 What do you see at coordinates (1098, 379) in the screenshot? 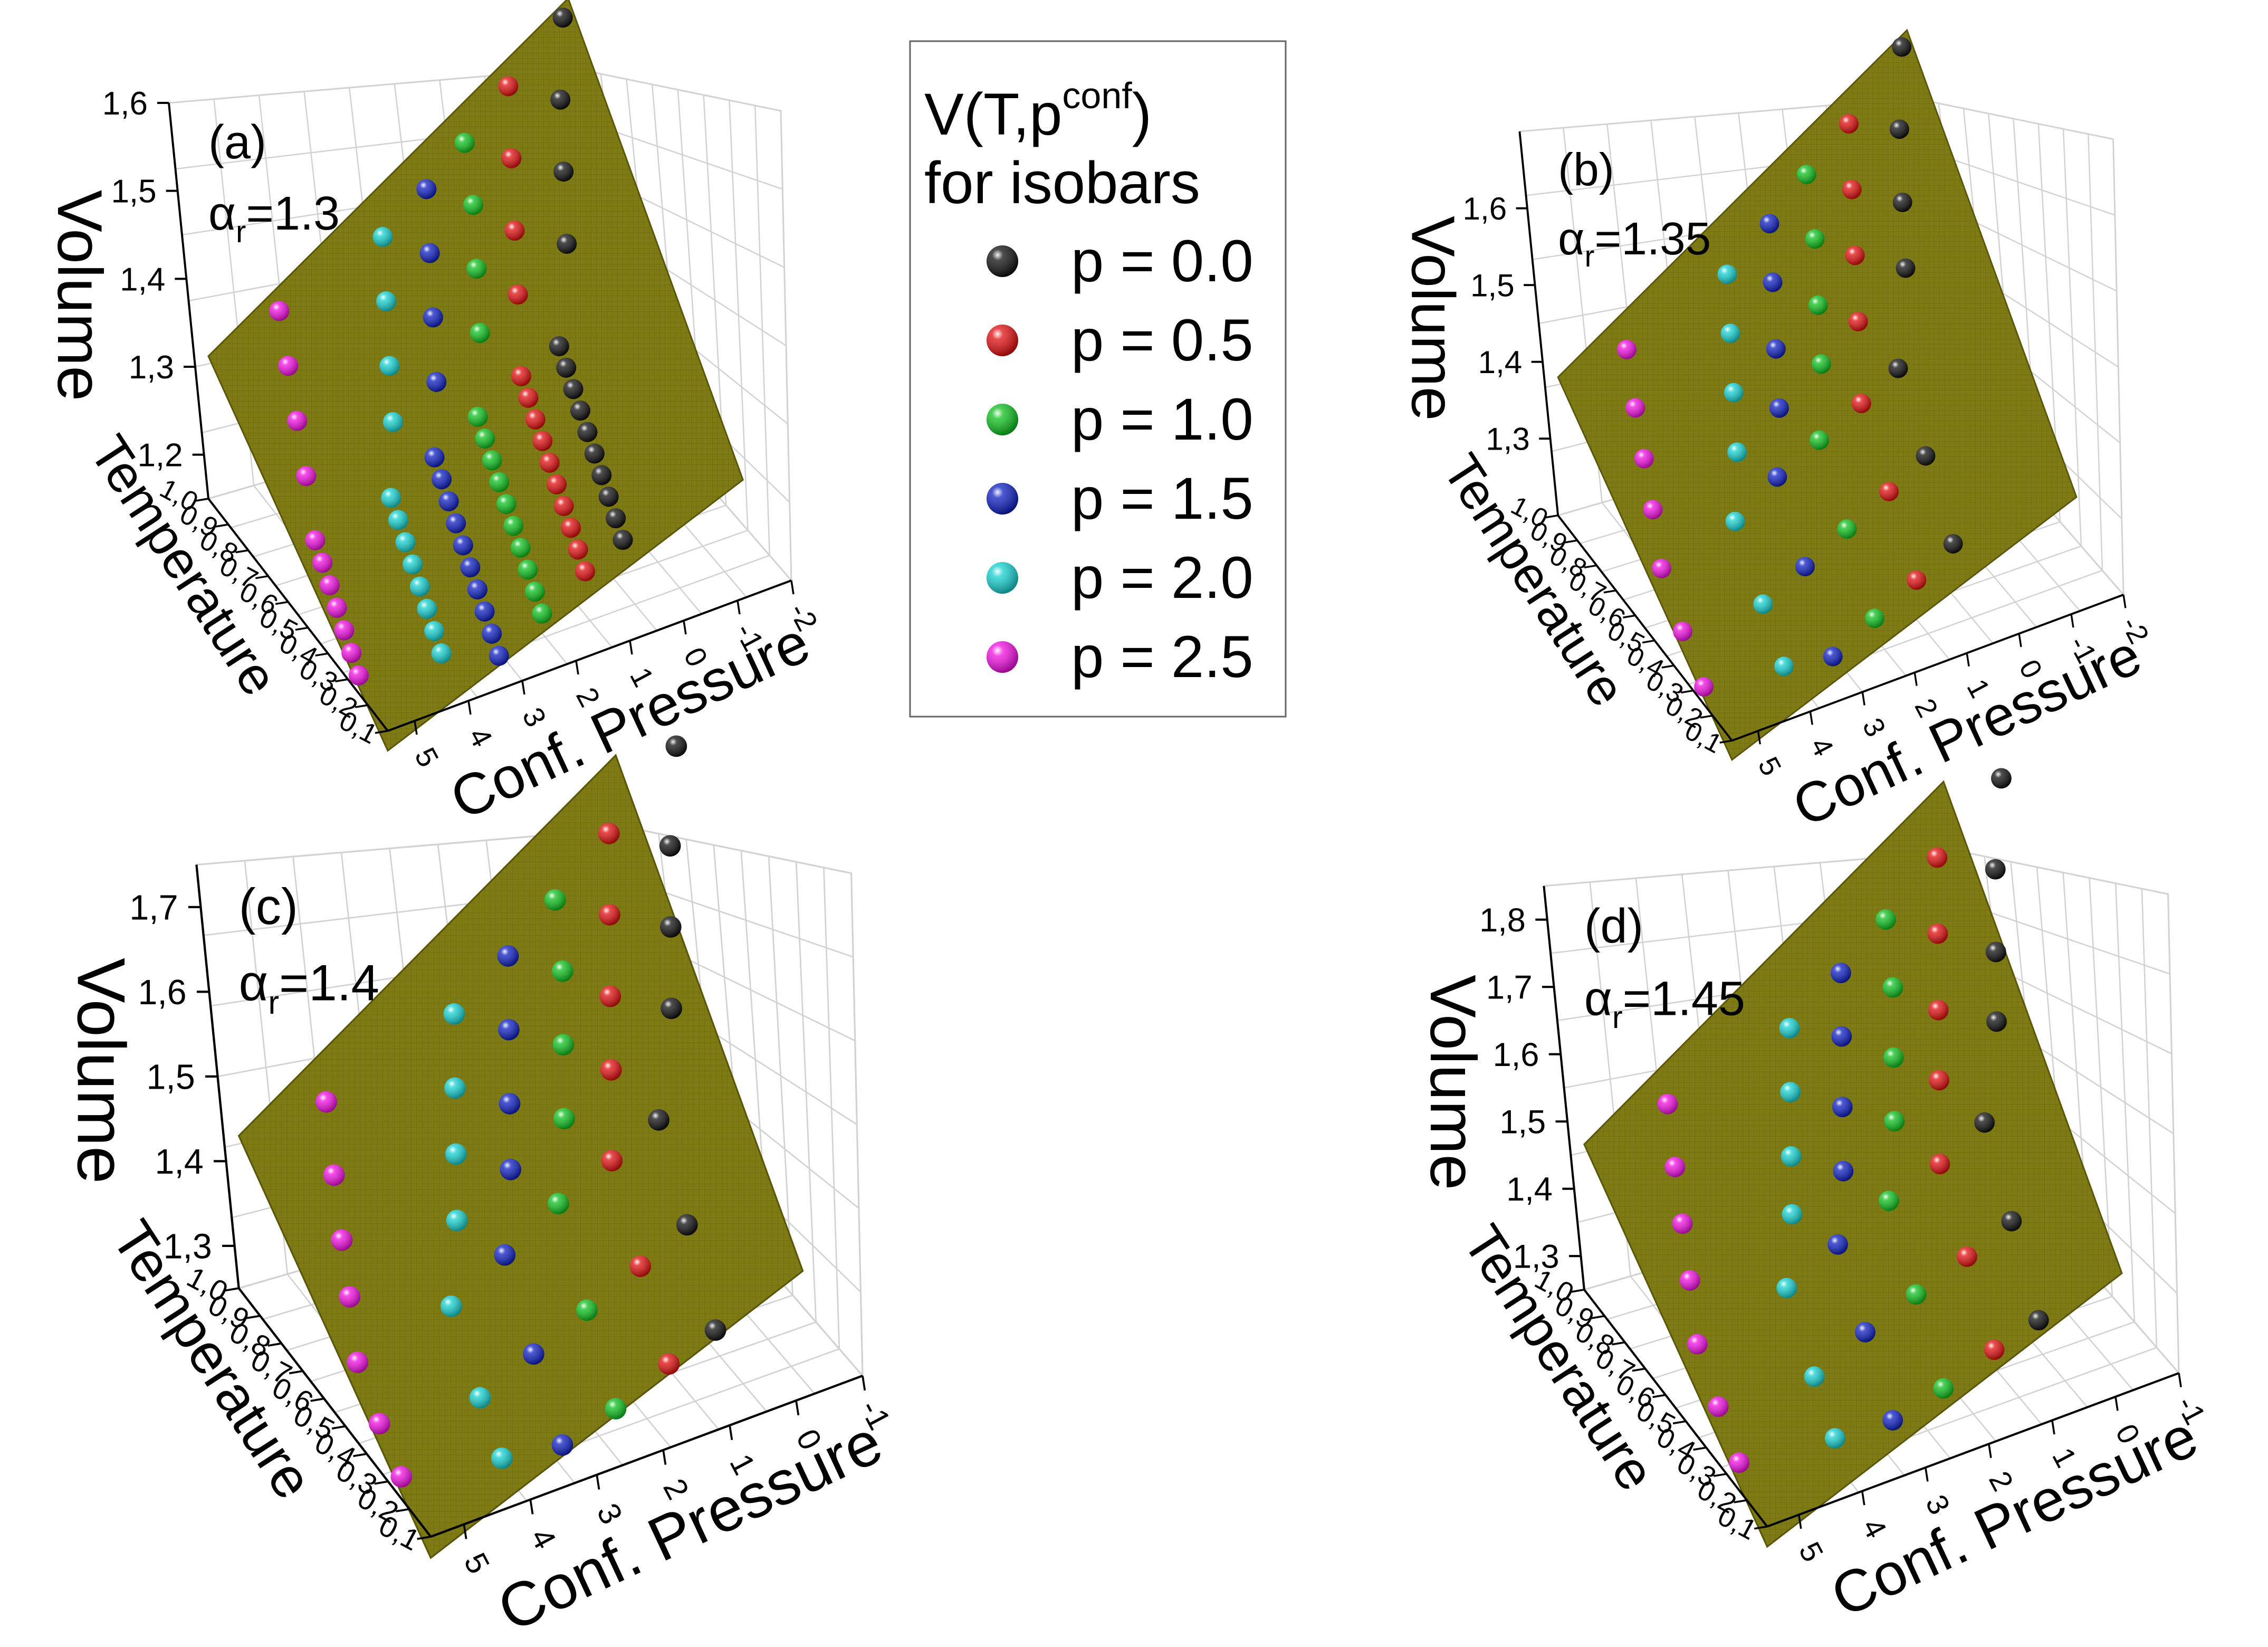
I see `legend-box` at bounding box center [1098, 379].